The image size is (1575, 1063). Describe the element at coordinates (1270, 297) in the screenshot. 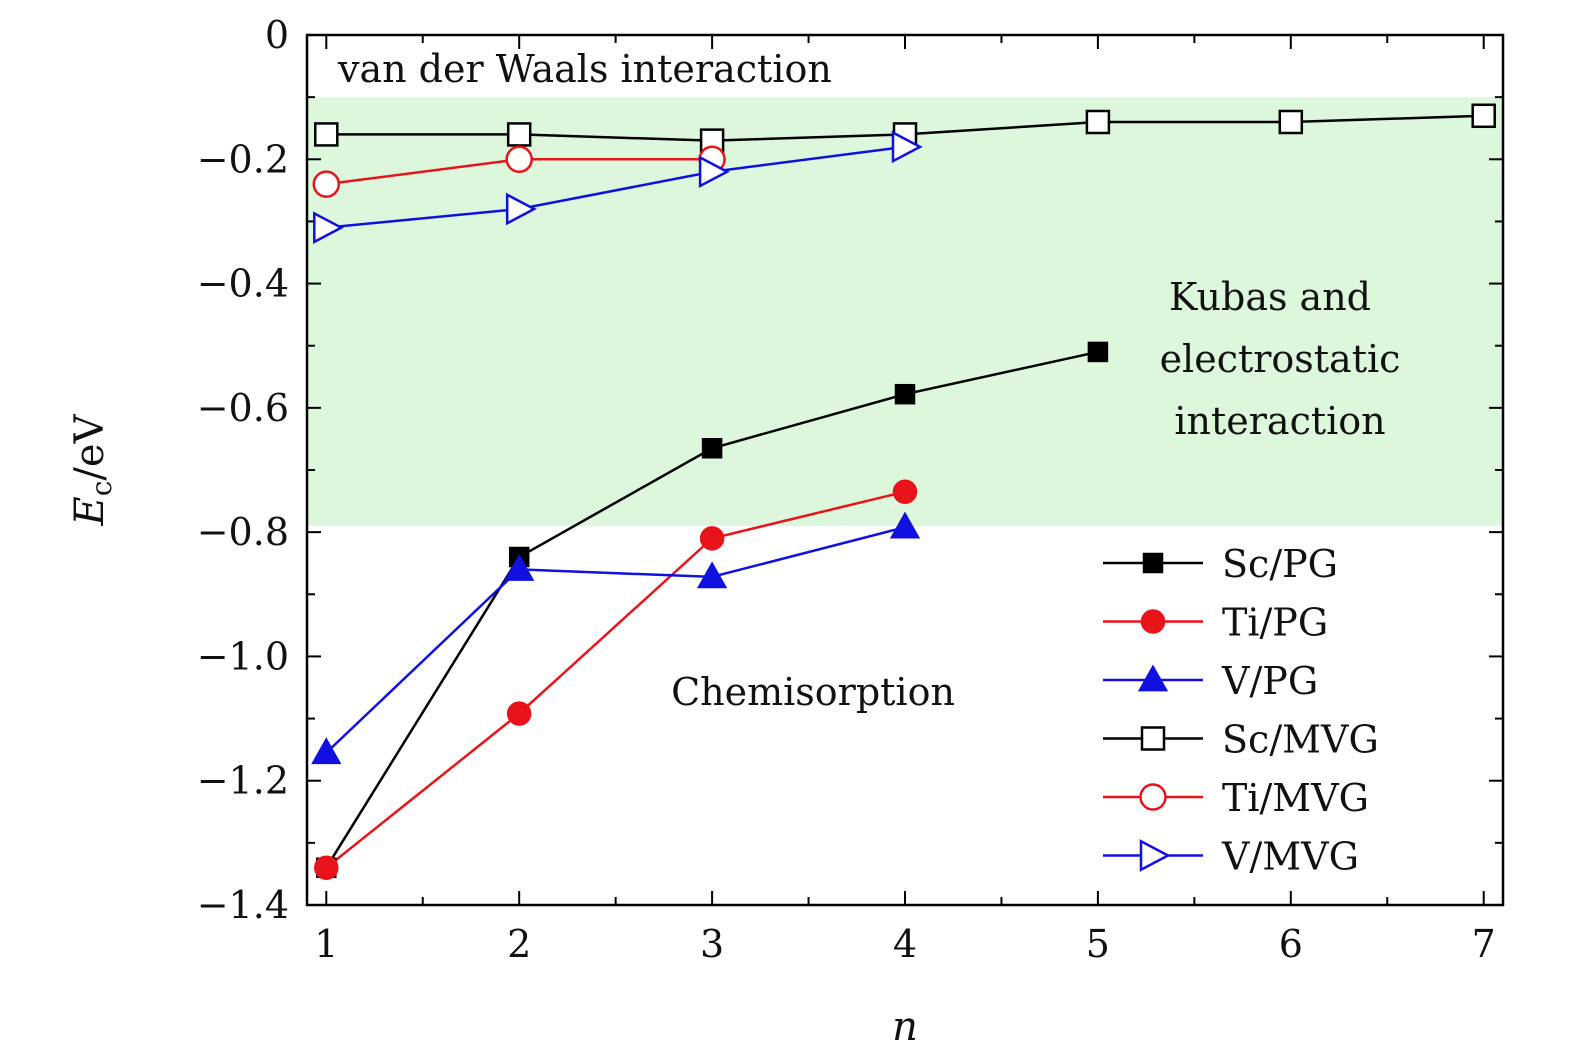

I see `annotation-kubas-line-1: Kubas and` at that location.